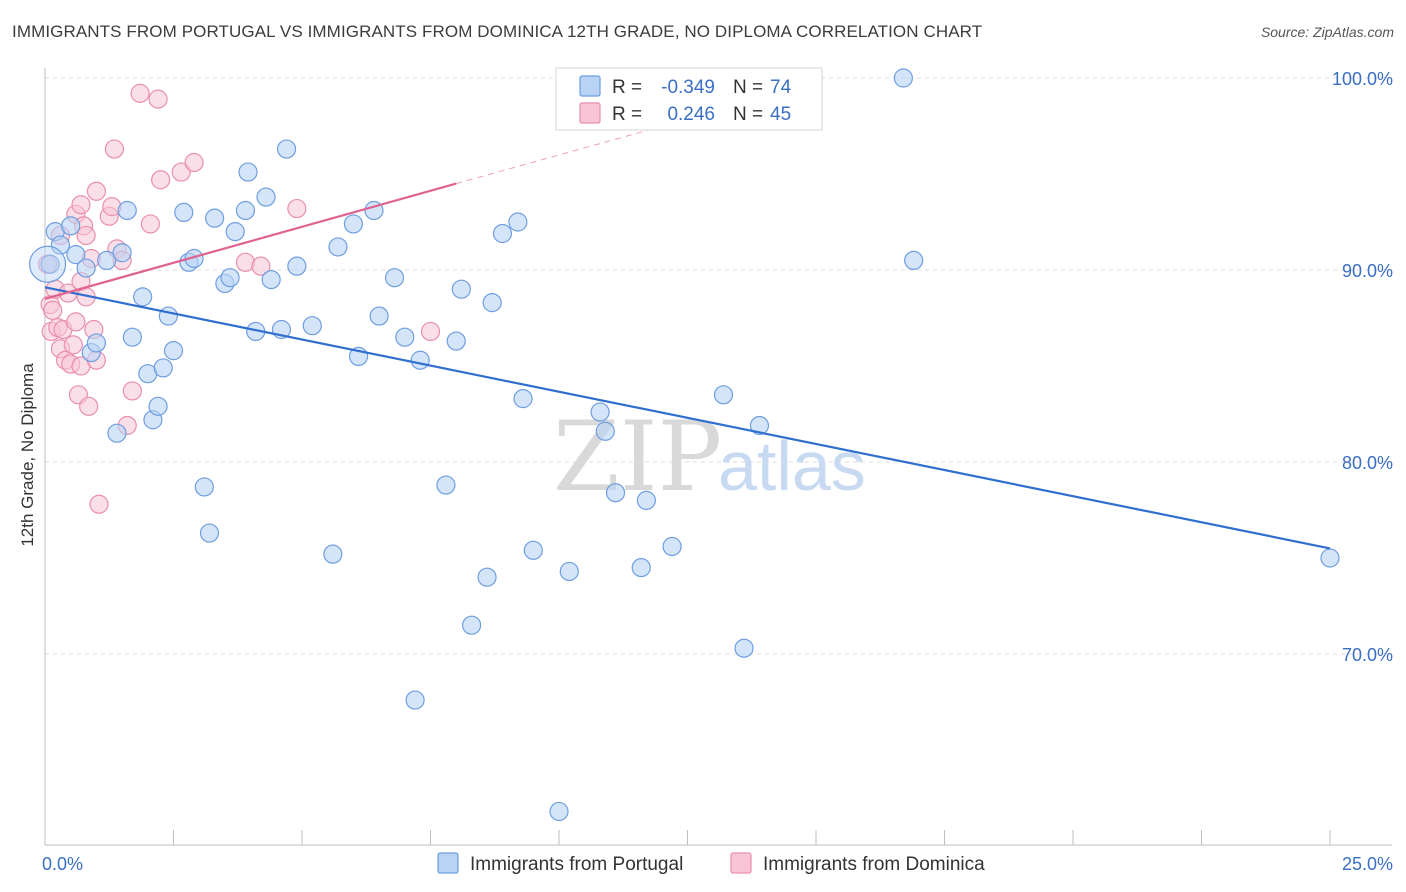  What do you see at coordinates (250, 241) in the screenshot?
I see `trend-line-dominica` at bounding box center [250, 241].